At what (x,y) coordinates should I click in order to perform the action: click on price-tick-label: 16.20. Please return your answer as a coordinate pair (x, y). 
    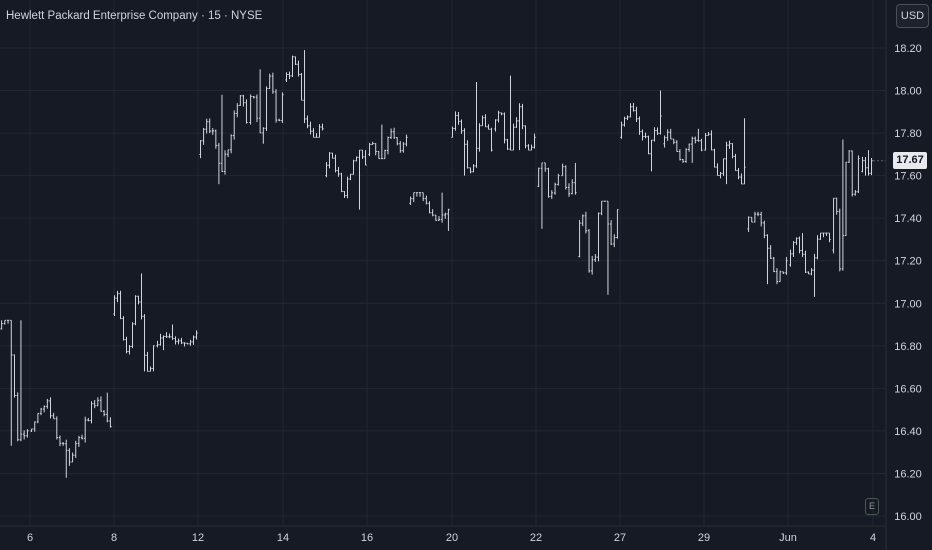
    Looking at the image, I should click on (908, 474).